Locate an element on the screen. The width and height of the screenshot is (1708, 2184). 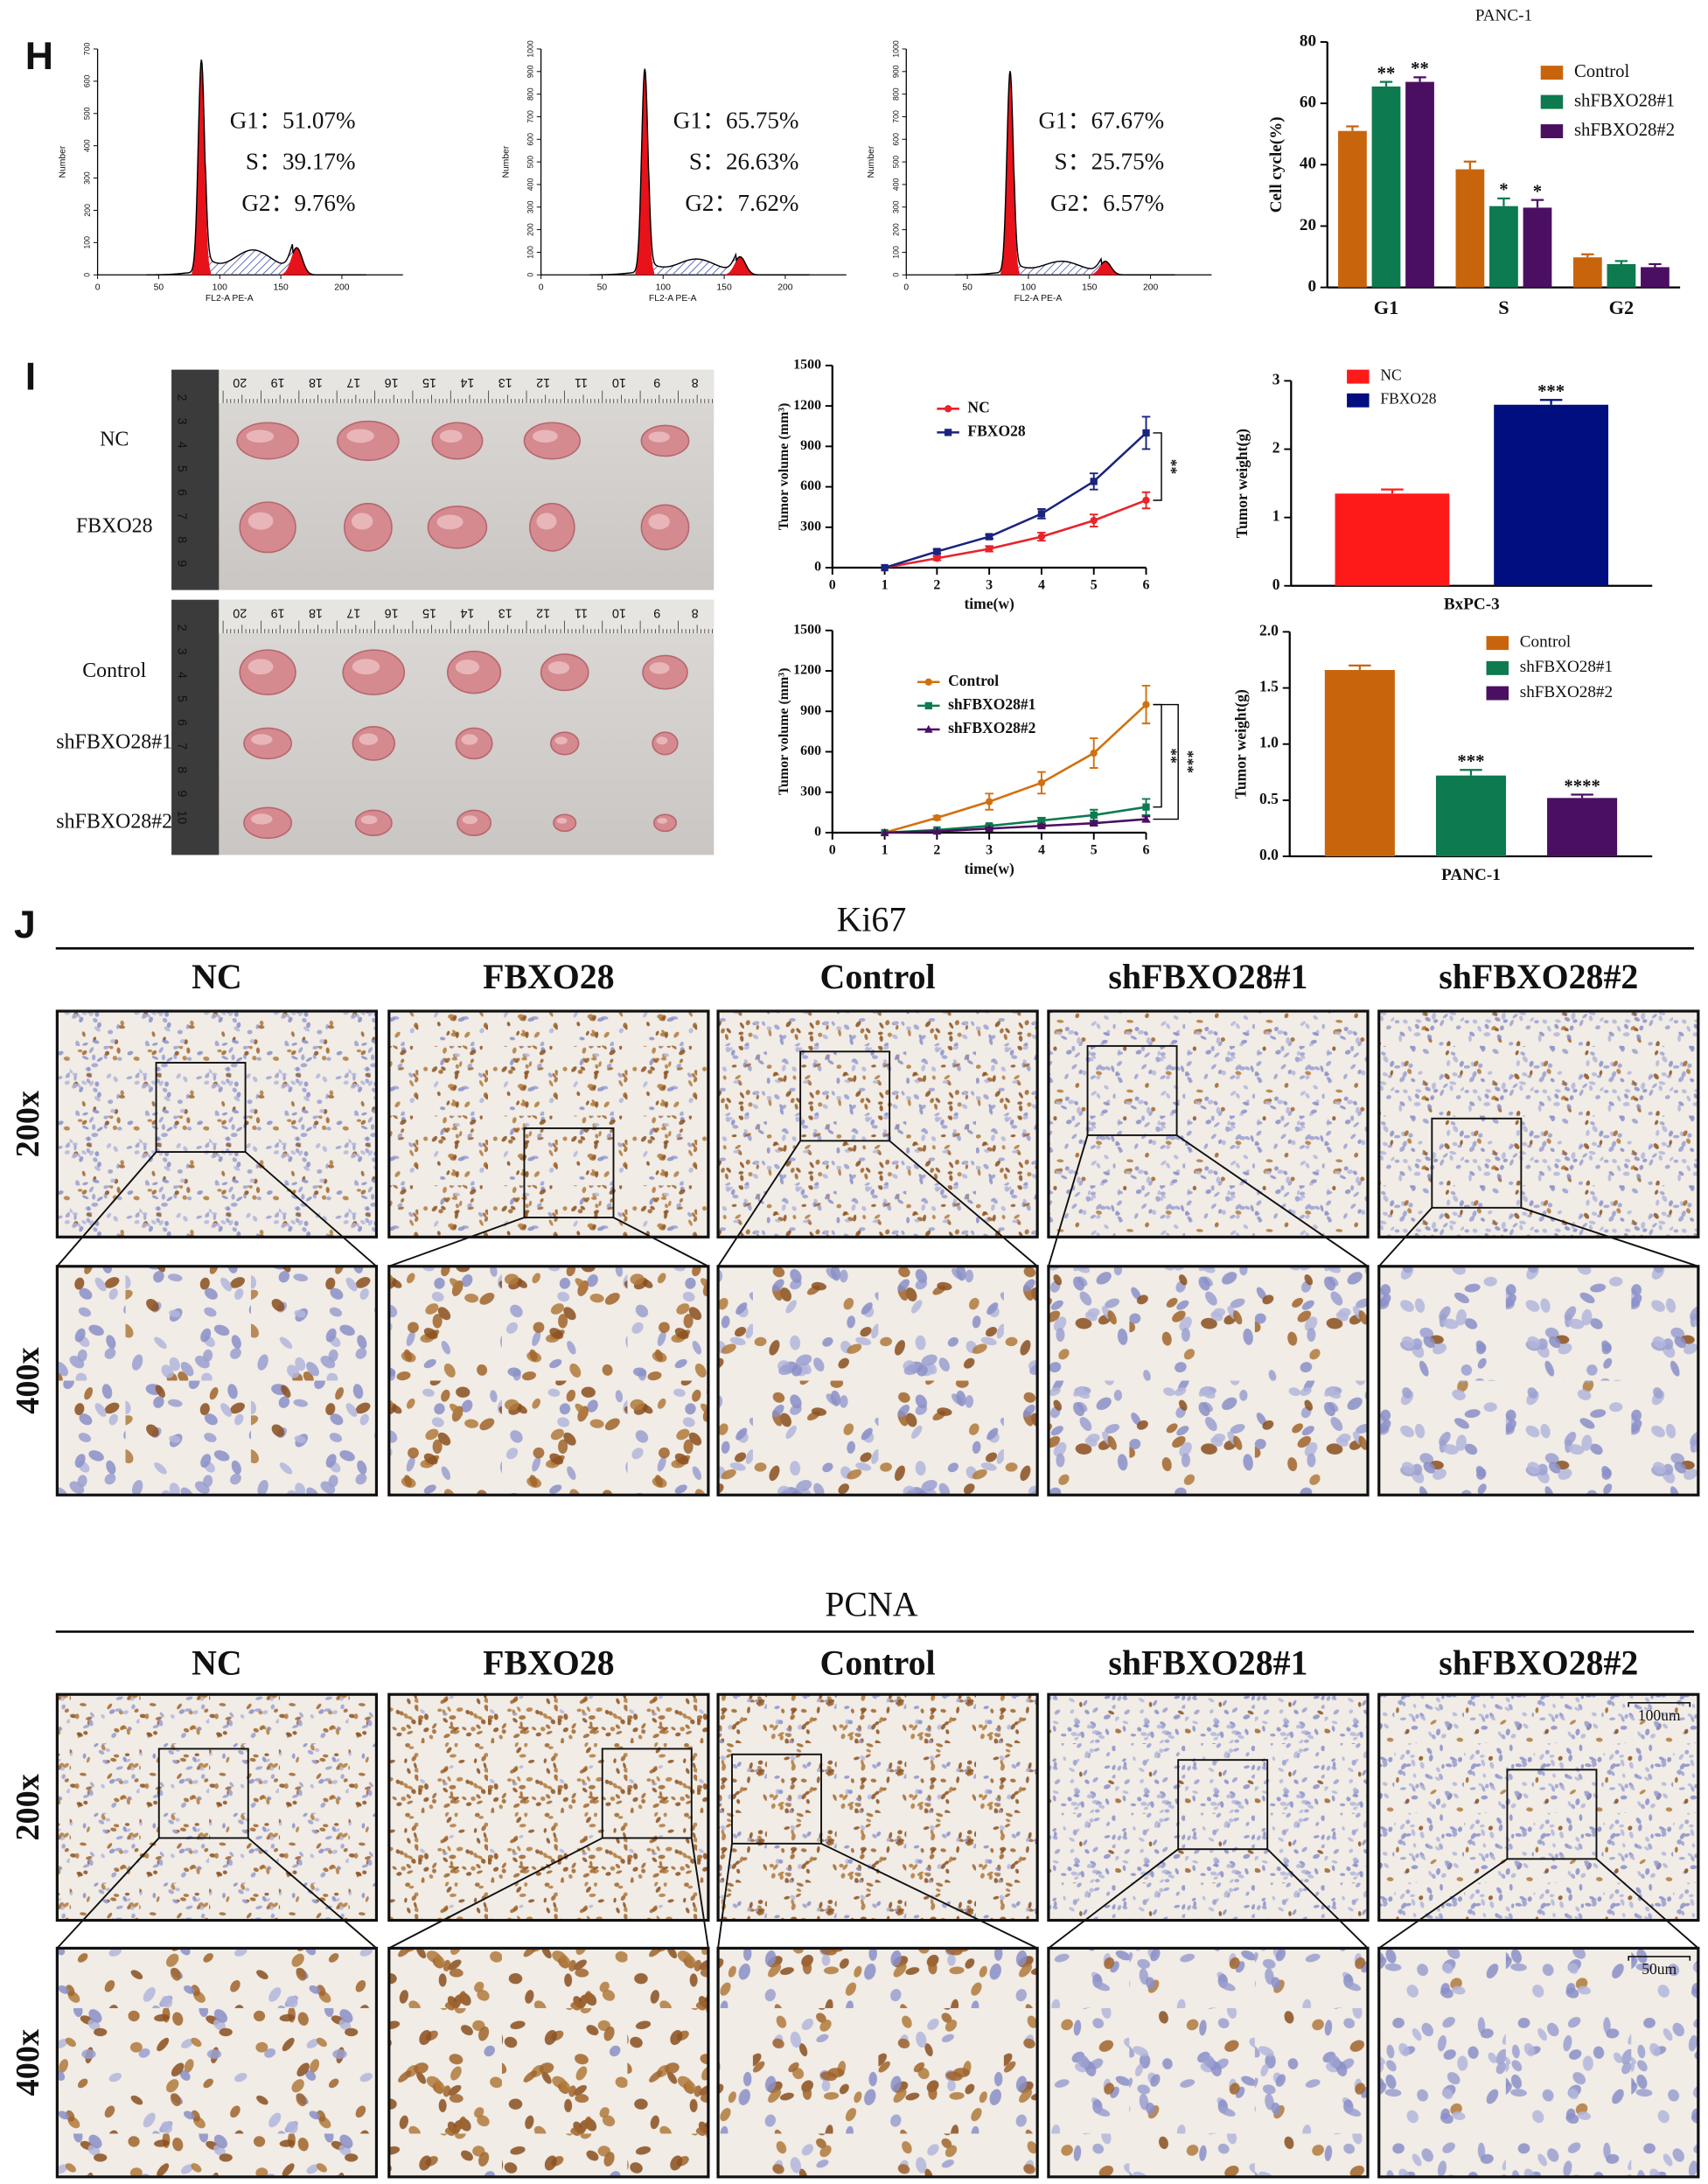
tumor-photo is located at coordinates (443, 479).